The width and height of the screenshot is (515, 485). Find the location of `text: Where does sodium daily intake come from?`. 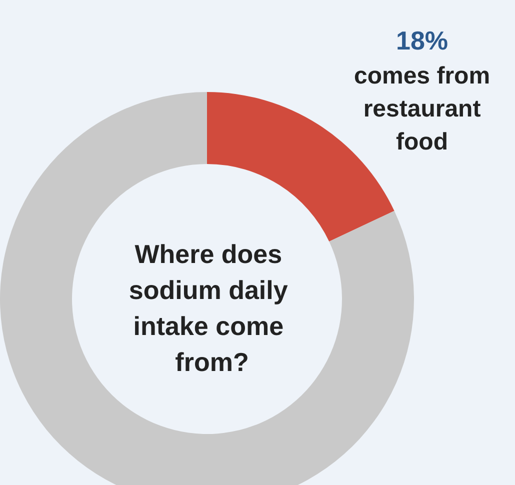

text: Where does sodium daily intake come from? is located at coordinates (212, 308).